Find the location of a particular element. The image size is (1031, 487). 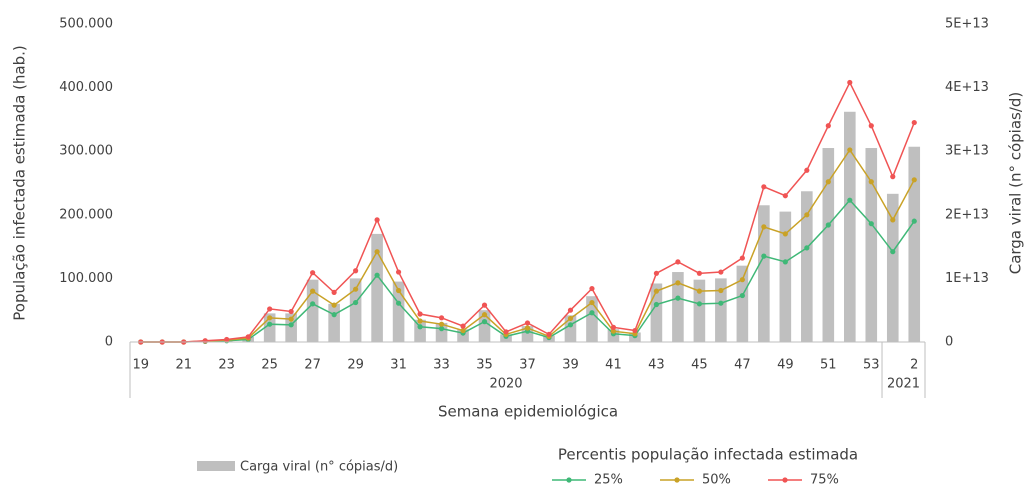

y2-tick-label: 5E+13 is located at coordinates (967, 24).